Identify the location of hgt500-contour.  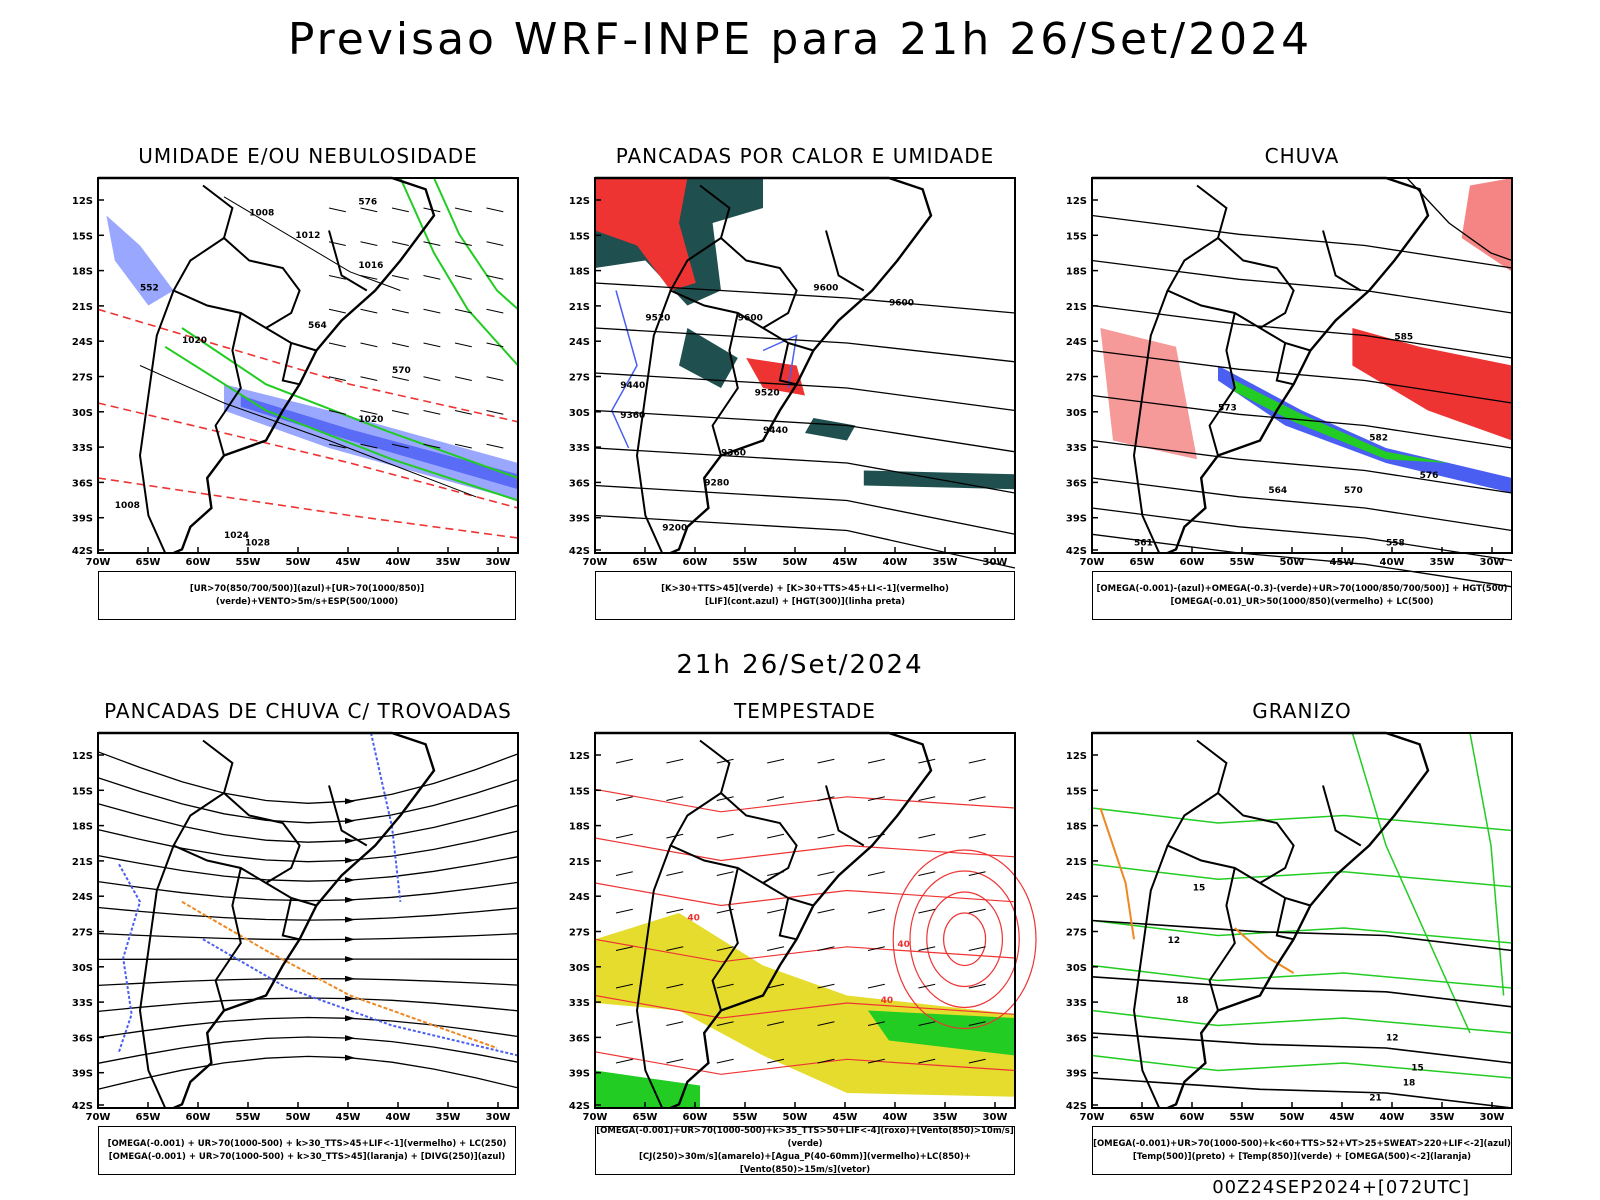
(1302, 331).